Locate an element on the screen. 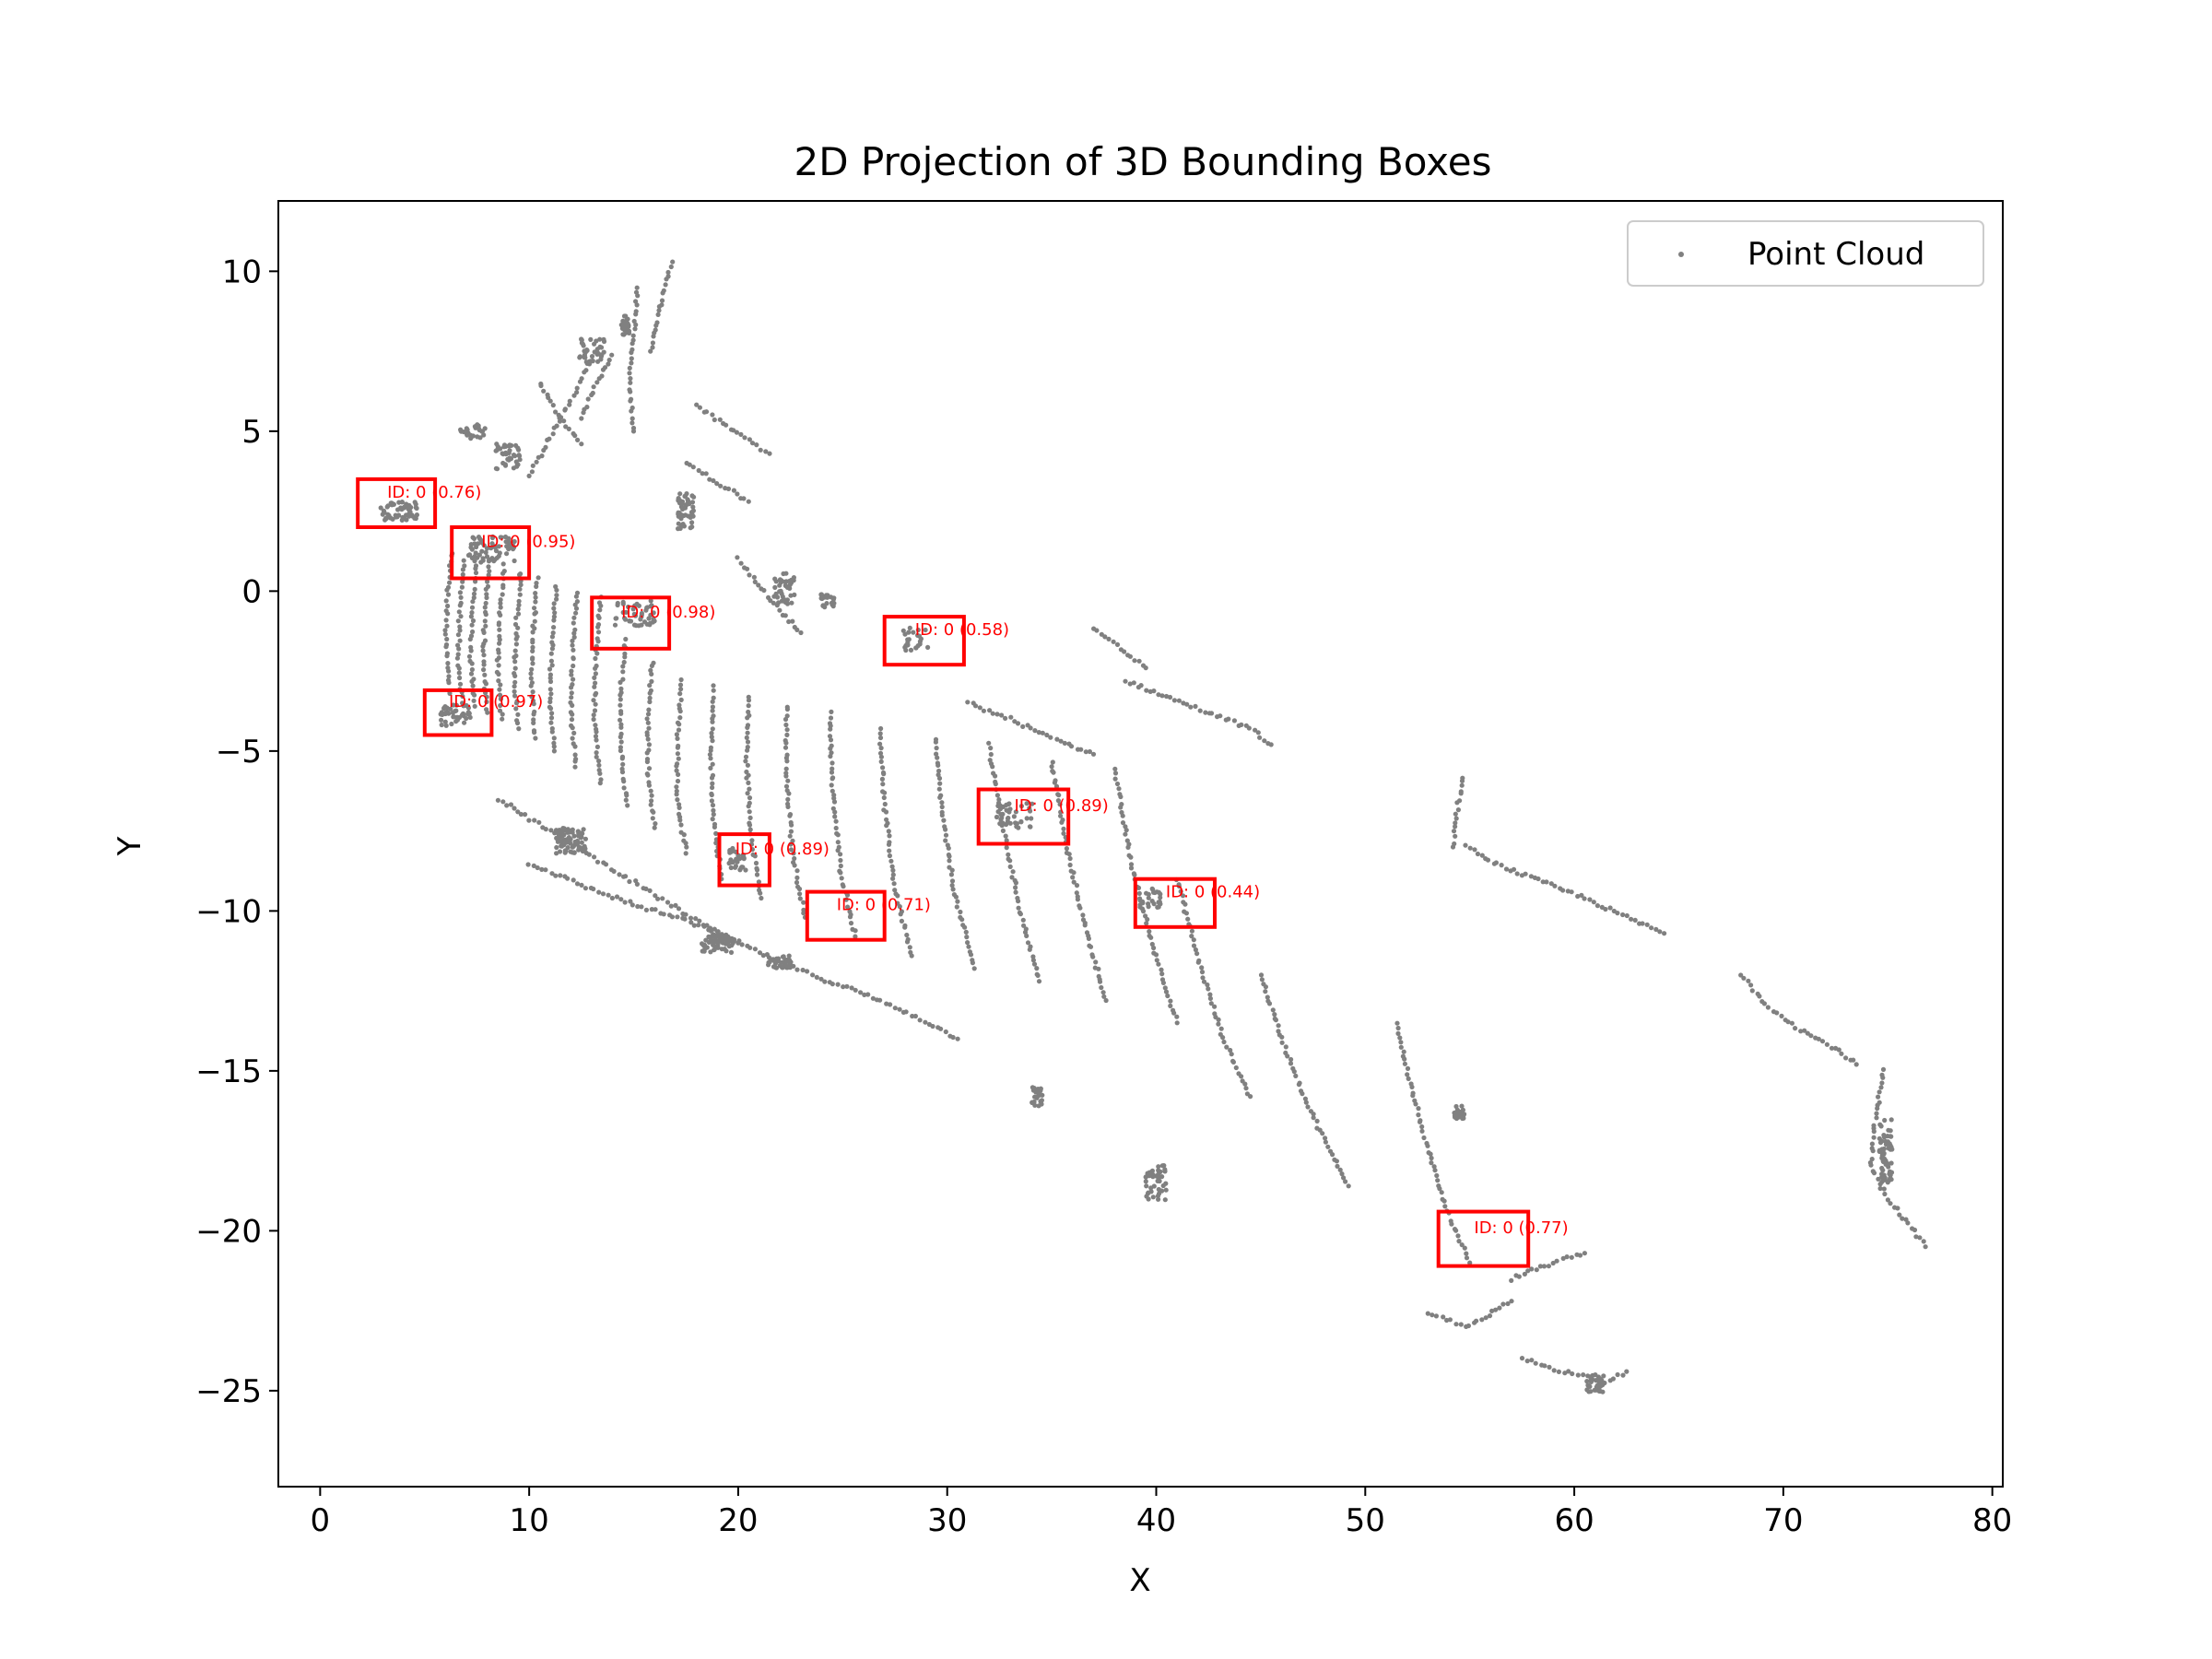 This screenshot has height=1659, width=2212. bounding-box-label: ID: 0 (0.76) is located at coordinates (434, 492).